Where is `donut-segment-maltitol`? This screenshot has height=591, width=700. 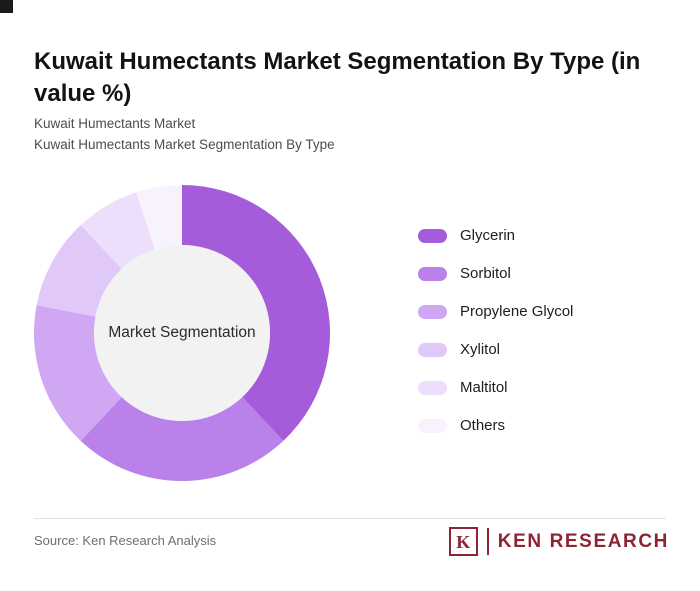 donut-segment-maltitol is located at coordinates (117, 230).